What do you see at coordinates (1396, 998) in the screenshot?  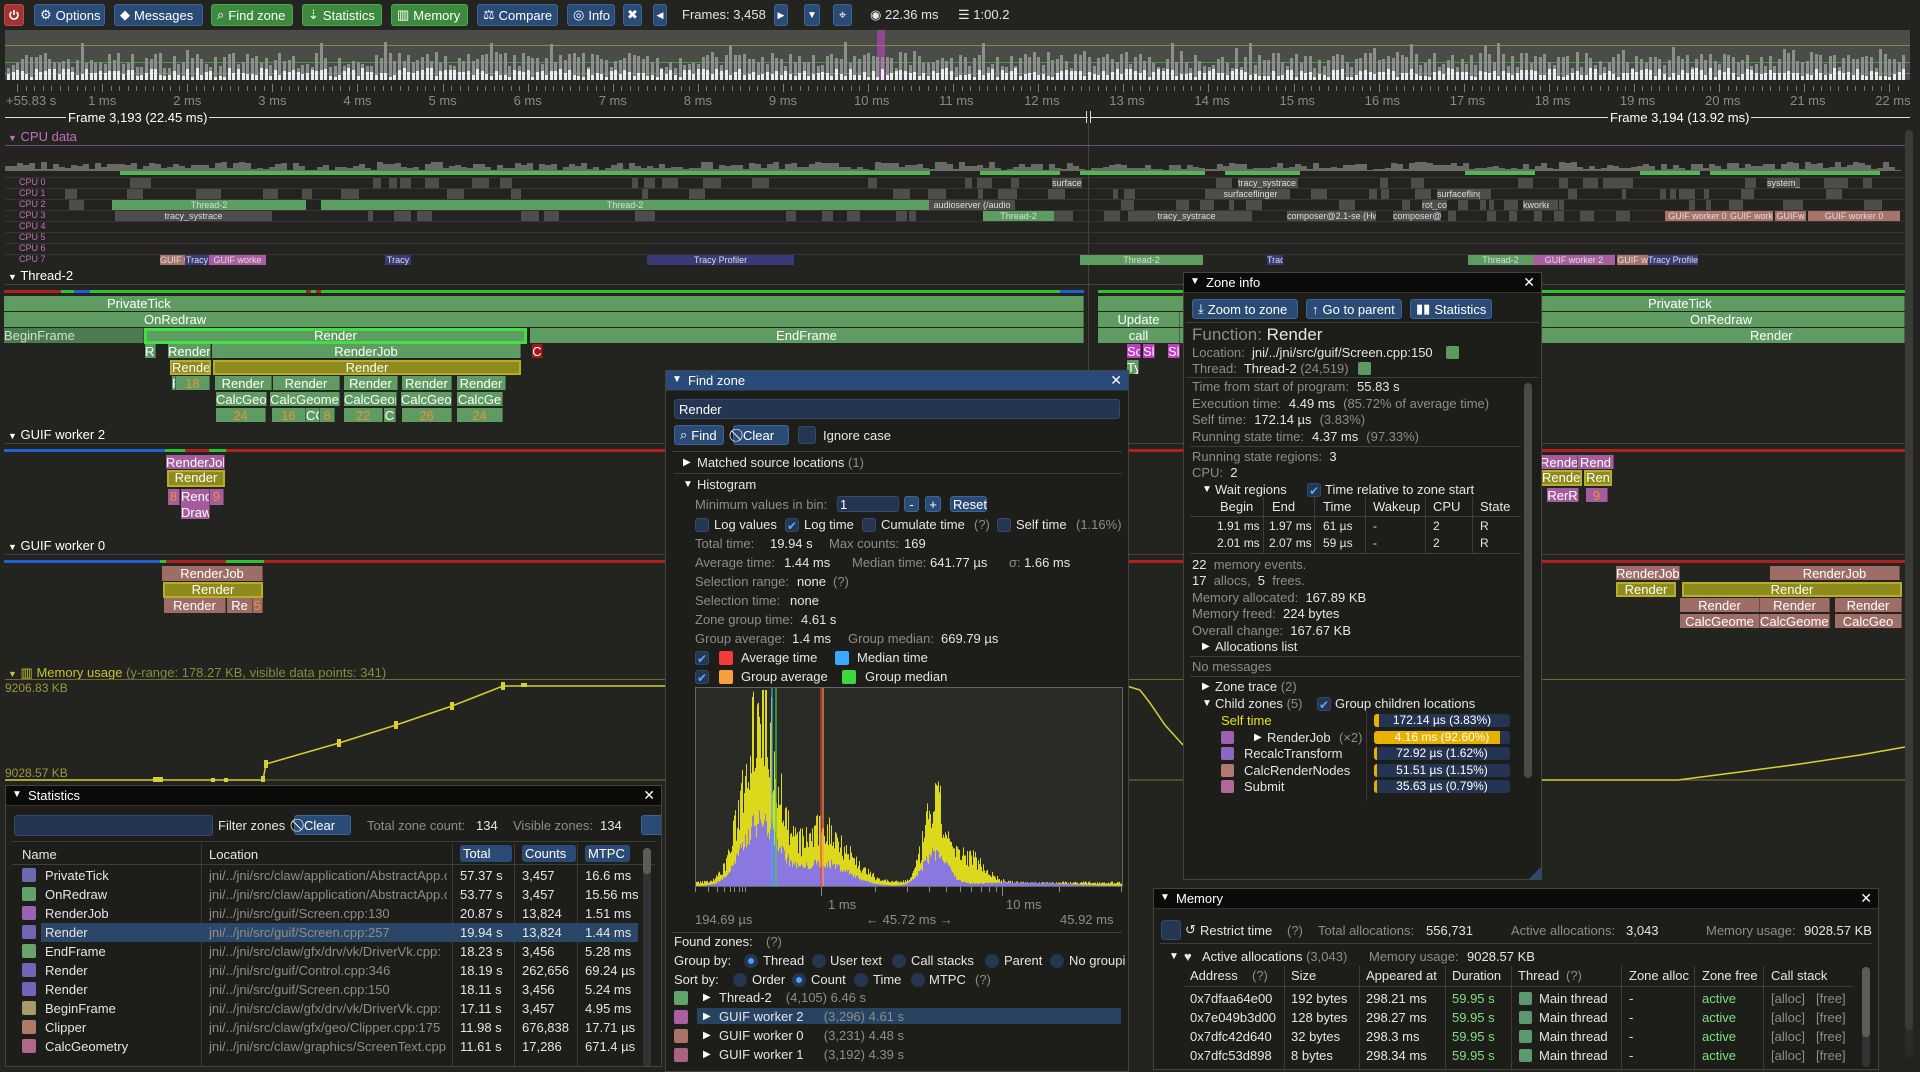 I see `allocation-appeared: 298.21 ms` at bounding box center [1396, 998].